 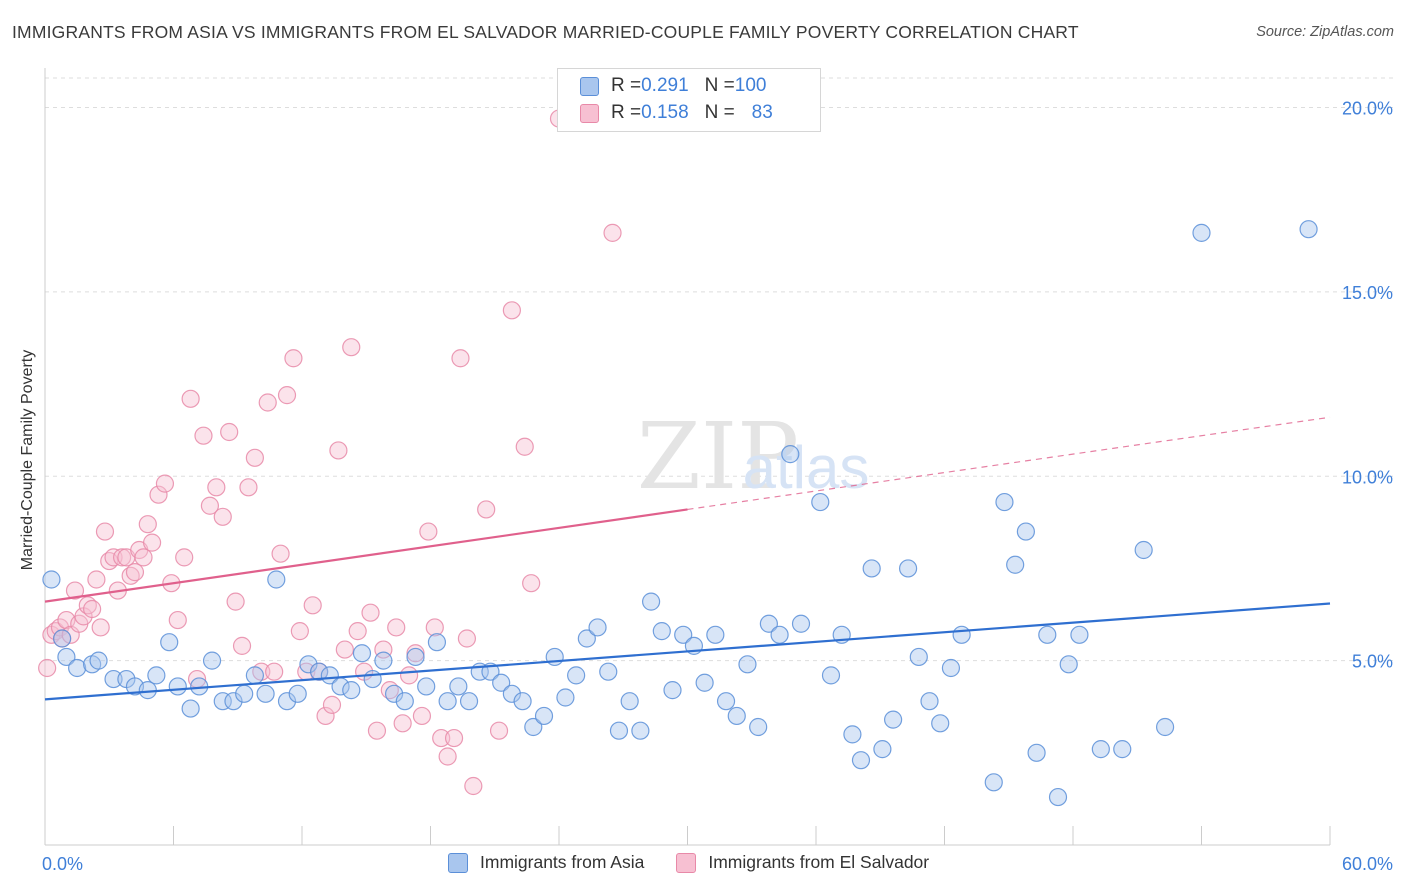 What do you see at coordinates (806, 467) in the screenshot?
I see `watermark-atlas: atlas` at bounding box center [806, 467].